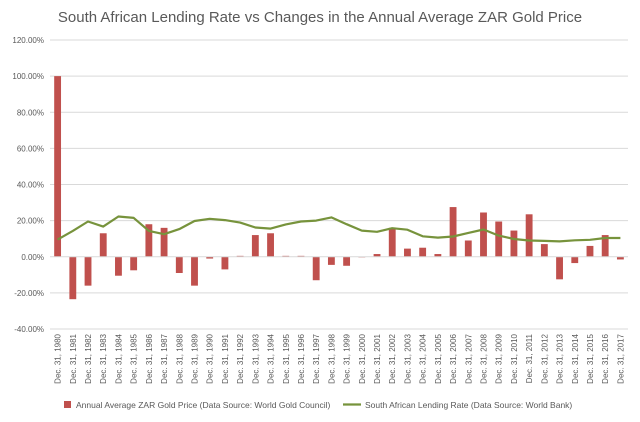 The width and height of the screenshot is (640, 422). Describe the element at coordinates (529, 358) in the screenshot. I see `x-tick-label: Dec. 31, 2011` at that location.